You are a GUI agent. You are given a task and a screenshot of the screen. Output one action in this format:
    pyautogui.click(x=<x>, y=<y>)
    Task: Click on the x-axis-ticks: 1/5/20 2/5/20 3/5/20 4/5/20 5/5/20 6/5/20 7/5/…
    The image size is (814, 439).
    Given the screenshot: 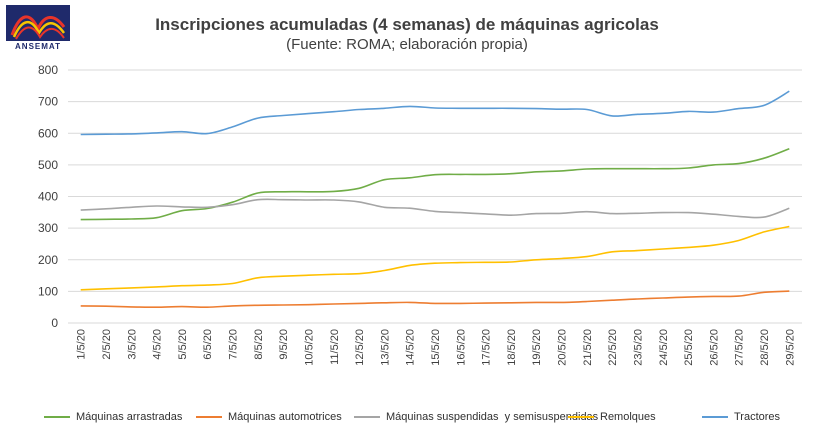 What is the action you would take?
    pyautogui.click(x=436, y=347)
    